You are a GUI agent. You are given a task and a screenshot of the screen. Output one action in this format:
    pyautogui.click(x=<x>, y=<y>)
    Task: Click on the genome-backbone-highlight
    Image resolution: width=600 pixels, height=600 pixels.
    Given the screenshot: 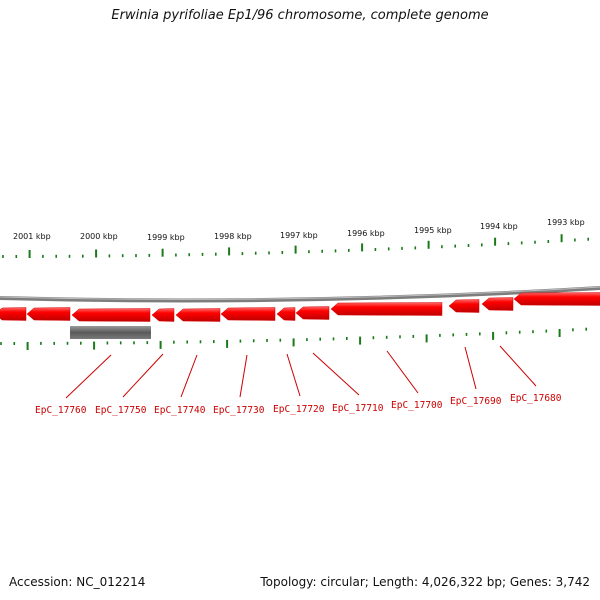 What is the action you would take?
    pyautogui.click(x=300, y=293)
    